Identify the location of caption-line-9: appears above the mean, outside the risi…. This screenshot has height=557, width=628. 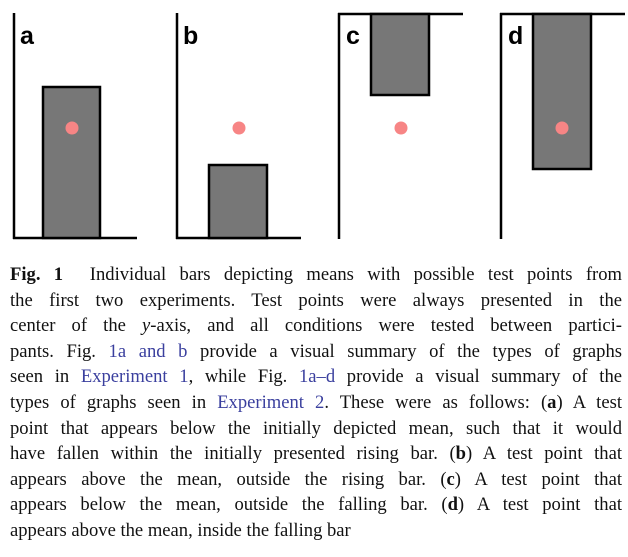
(316, 480).